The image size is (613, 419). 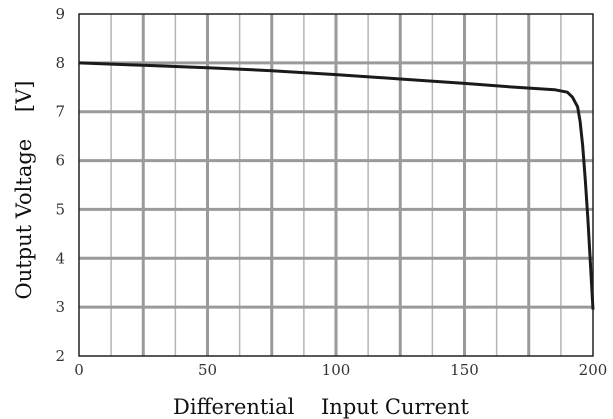 What do you see at coordinates (60, 258) in the screenshot?
I see `y-tick-label: 4` at bounding box center [60, 258].